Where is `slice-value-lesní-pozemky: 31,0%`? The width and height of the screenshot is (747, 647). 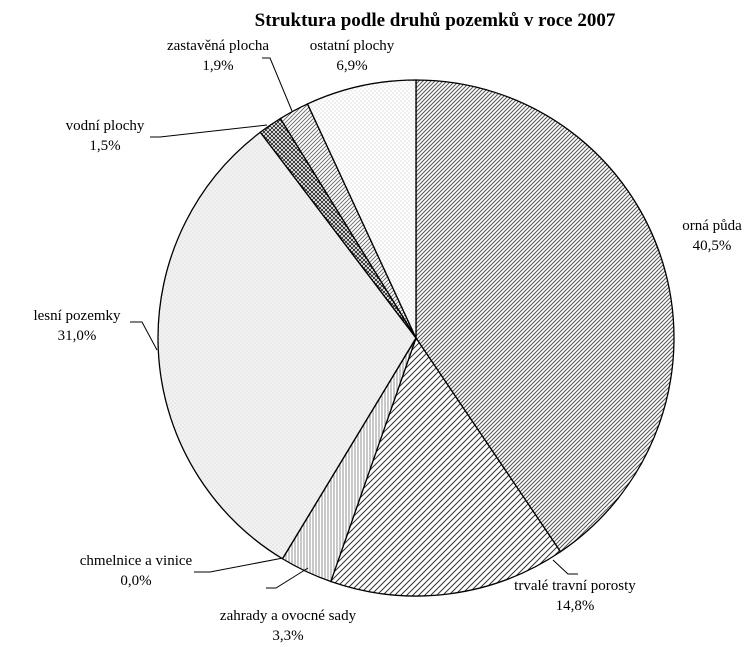 slice-value-lesní-pozemky: 31,0% is located at coordinates (77, 336).